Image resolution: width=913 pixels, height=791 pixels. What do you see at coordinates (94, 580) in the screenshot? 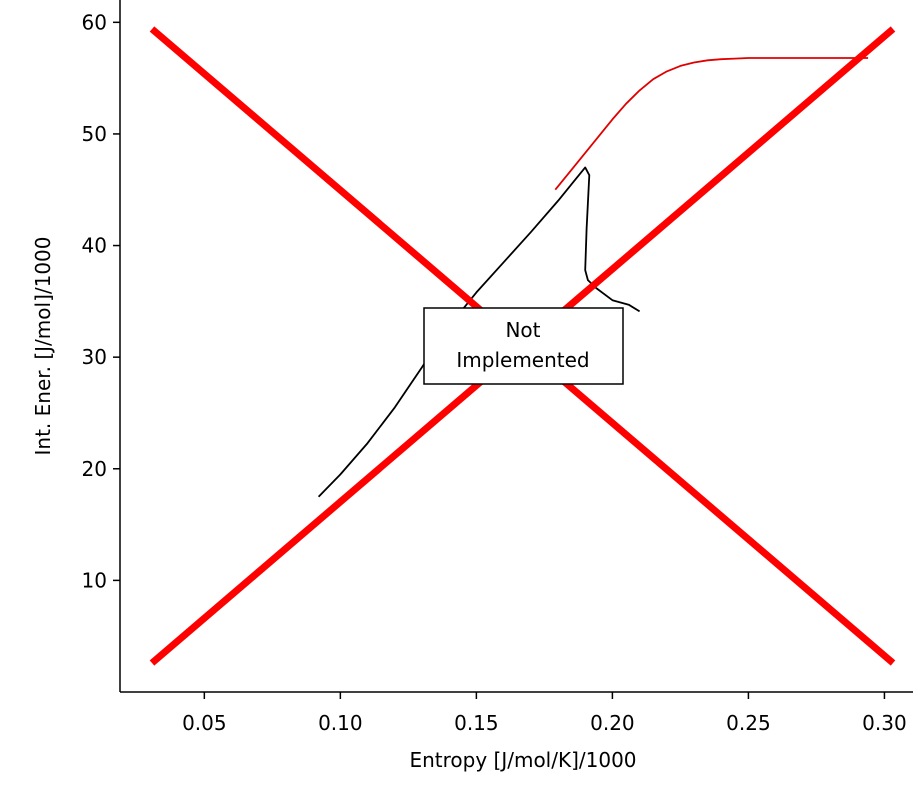
I see `y-tick-label: 10` at bounding box center [94, 580].